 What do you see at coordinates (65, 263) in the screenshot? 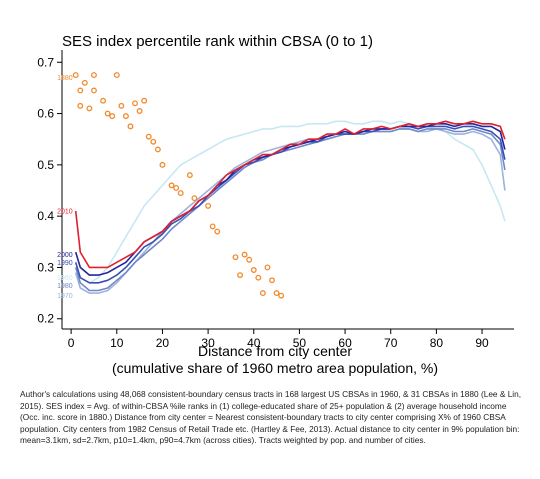
I see `series-label-1990: 1990` at bounding box center [65, 263].